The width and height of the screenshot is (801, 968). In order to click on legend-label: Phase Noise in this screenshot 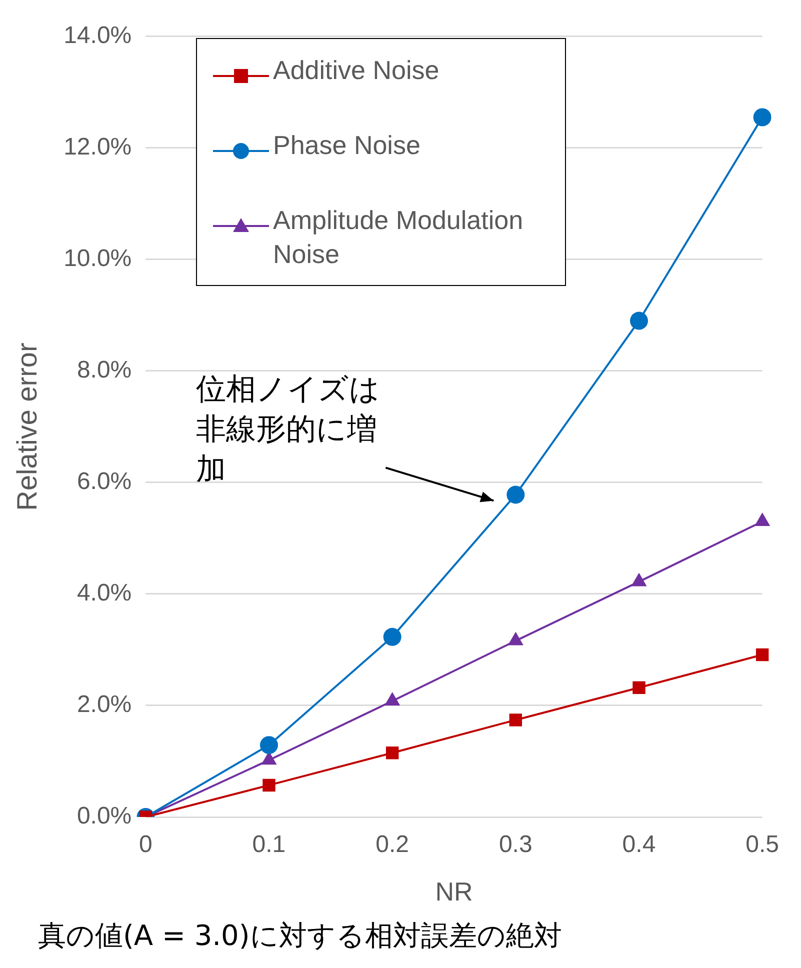, I will do `click(346, 145)`.